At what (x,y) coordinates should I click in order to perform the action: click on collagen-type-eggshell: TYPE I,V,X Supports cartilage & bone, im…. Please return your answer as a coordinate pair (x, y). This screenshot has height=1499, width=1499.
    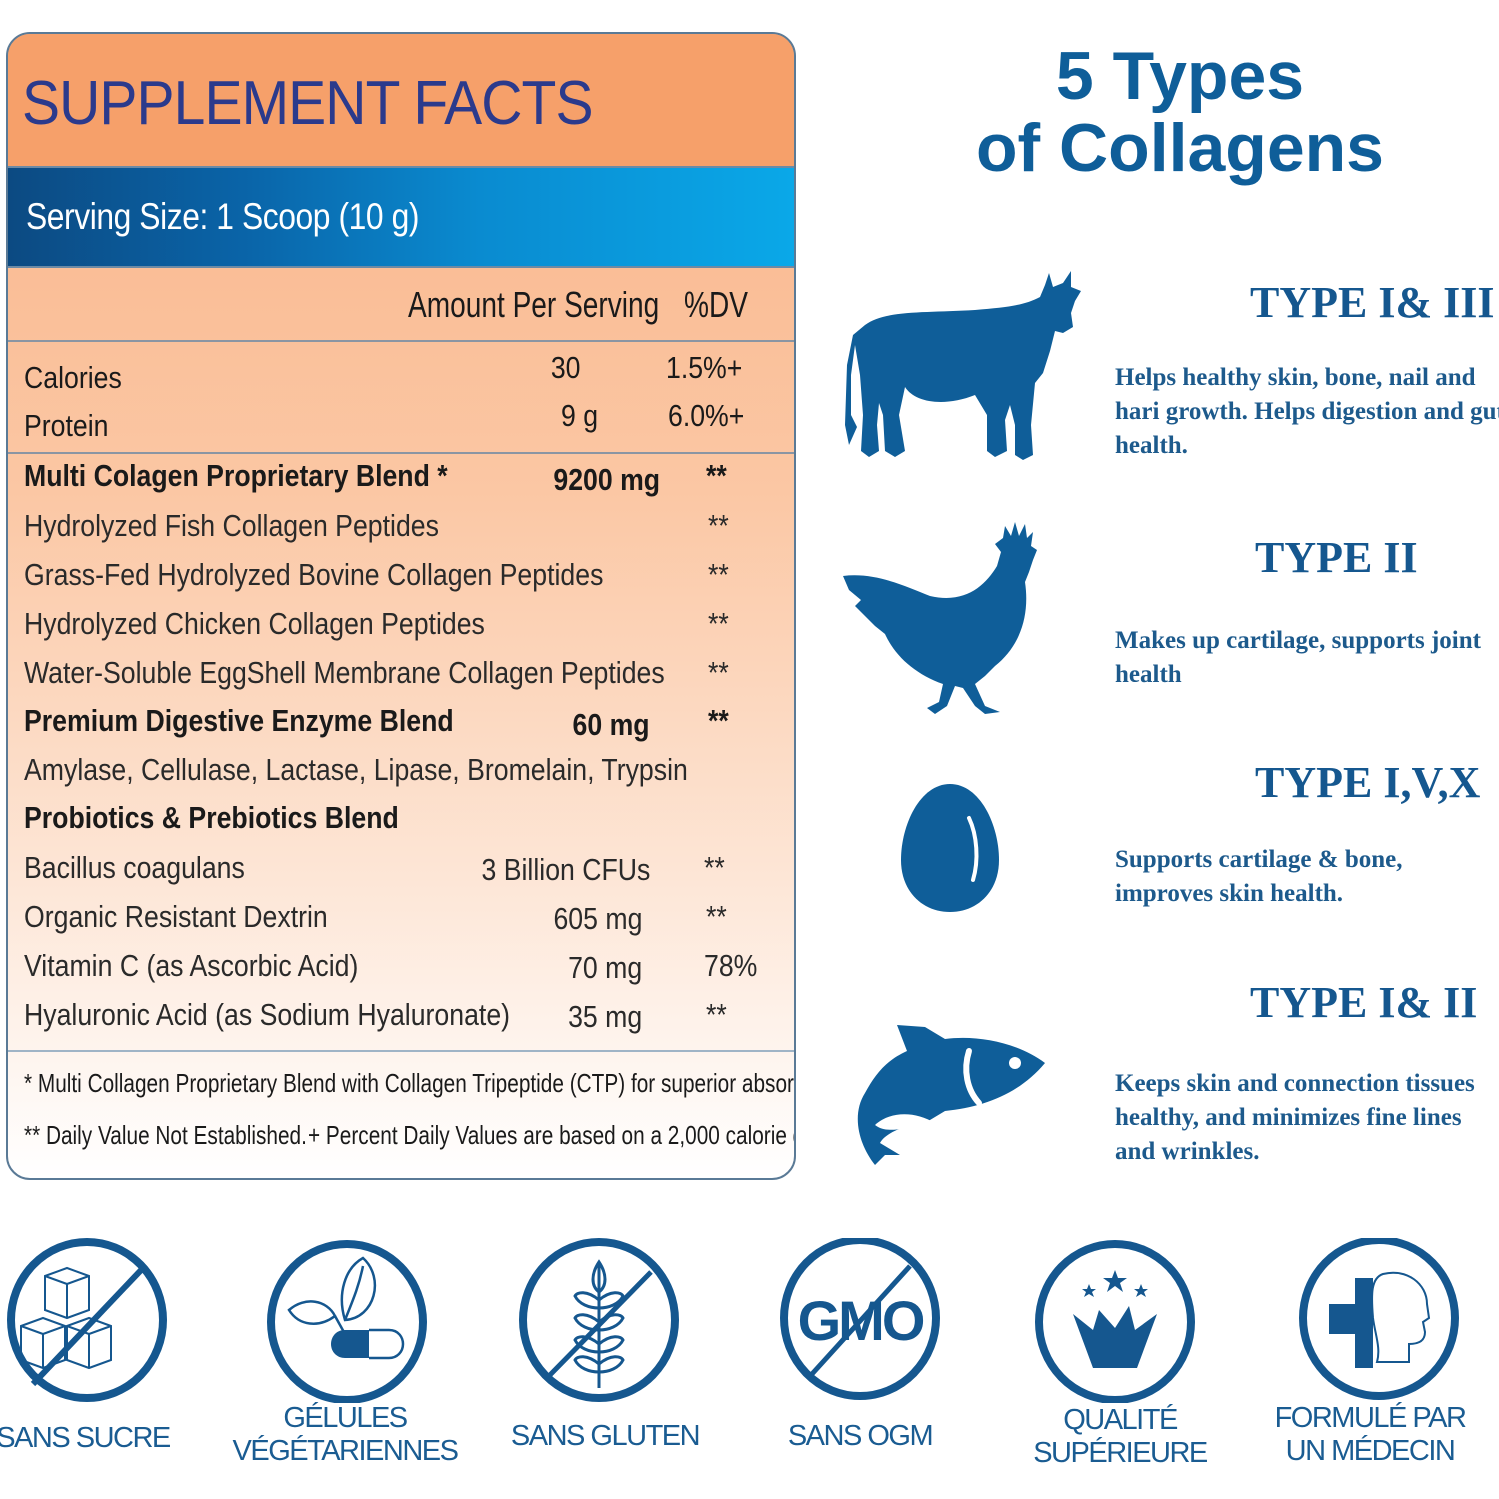
    Looking at the image, I should click on (1167, 845).